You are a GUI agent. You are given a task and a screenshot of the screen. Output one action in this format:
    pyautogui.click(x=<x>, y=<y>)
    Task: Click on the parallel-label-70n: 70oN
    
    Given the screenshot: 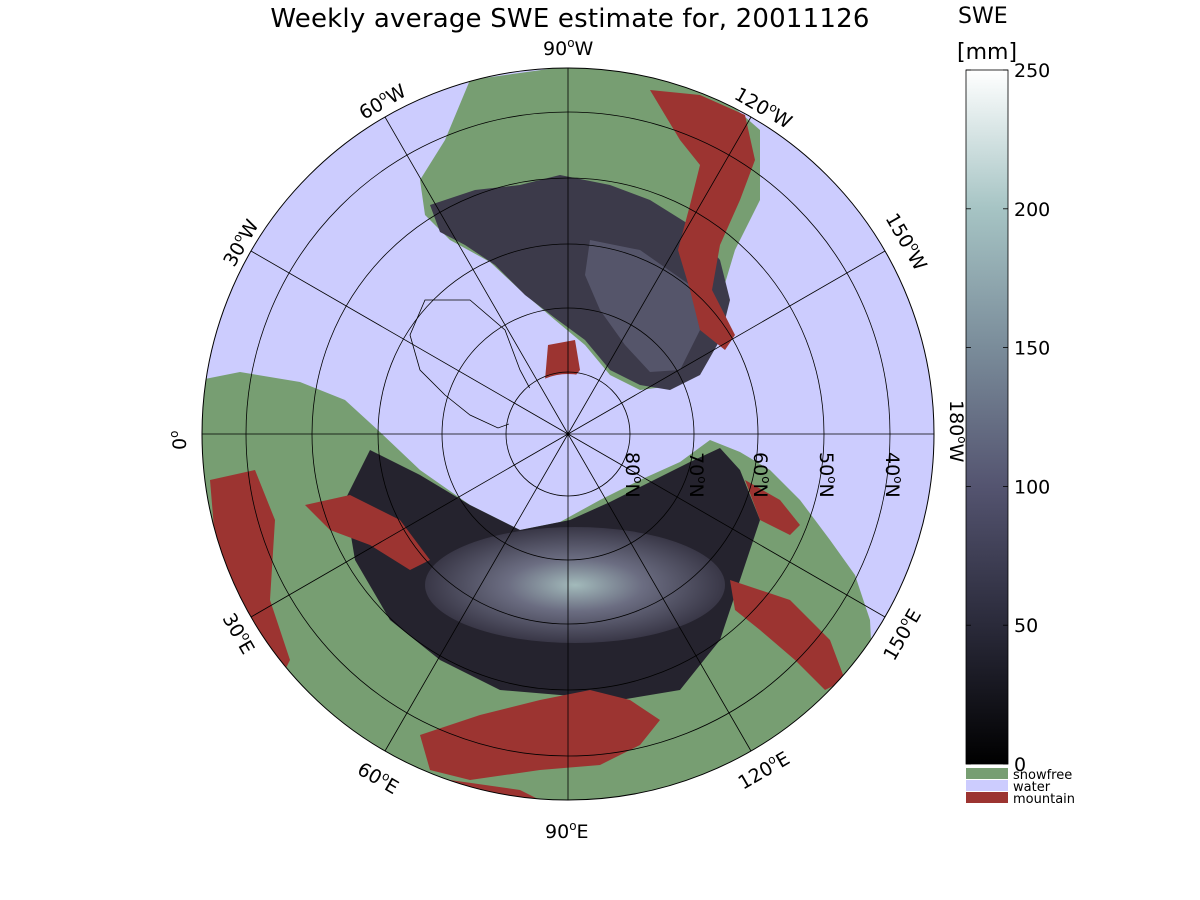 What is the action you would take?
    pyautogui.click(x=697, y=475)
    